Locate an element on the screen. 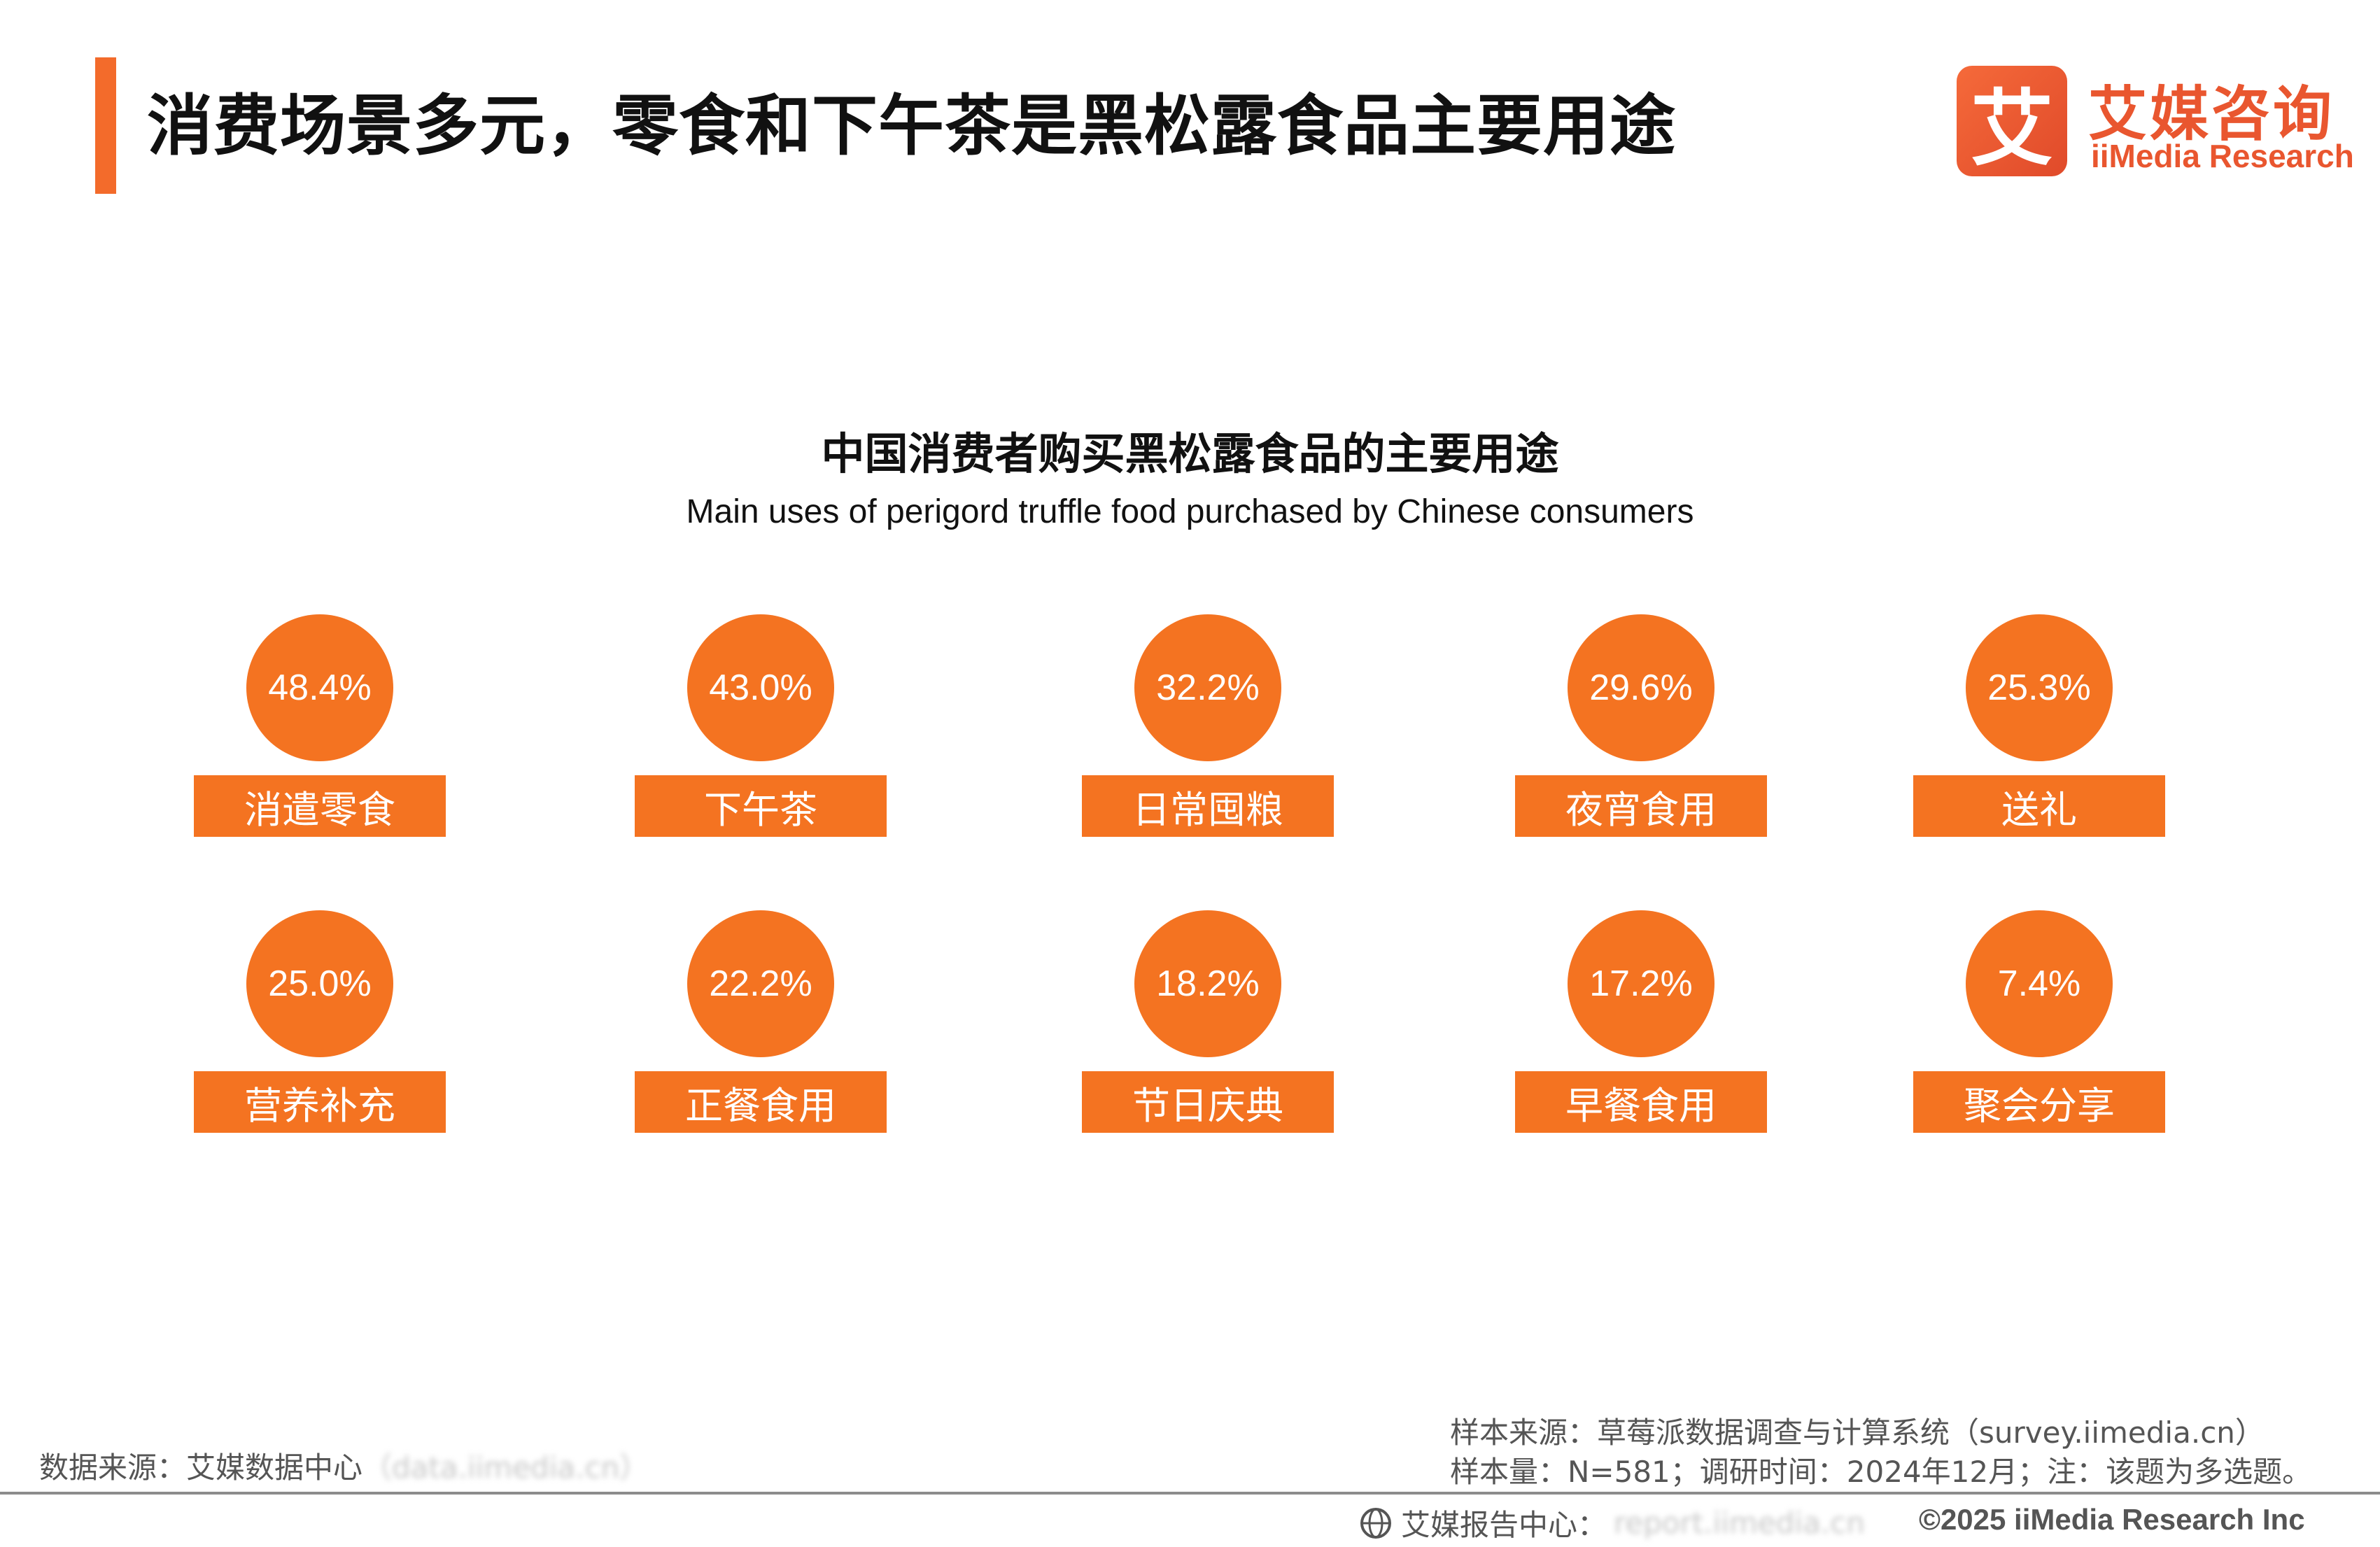  category-label: 下午茶 is located at coordinates (761, 806).